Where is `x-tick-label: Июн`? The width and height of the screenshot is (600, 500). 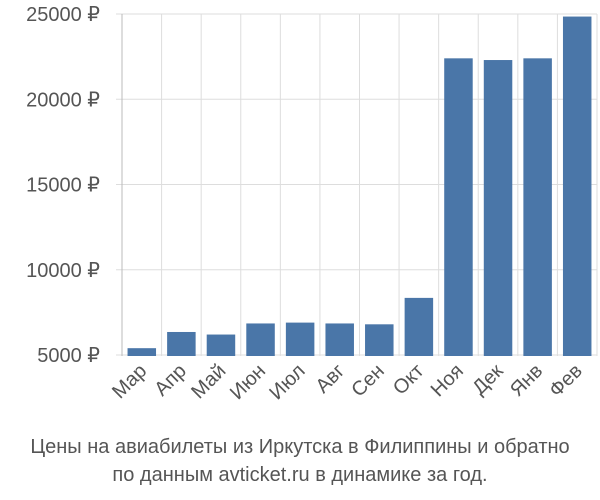
x-tick-label: Июн is located at coordinates (248, 382).